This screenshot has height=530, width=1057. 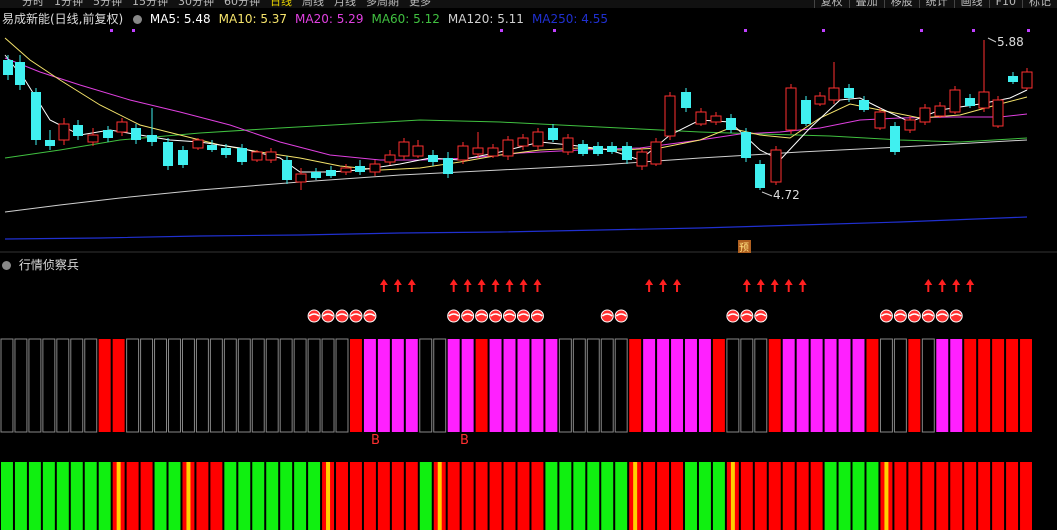 I want to click on tool-5: F10, so click(x=1005, y=4).